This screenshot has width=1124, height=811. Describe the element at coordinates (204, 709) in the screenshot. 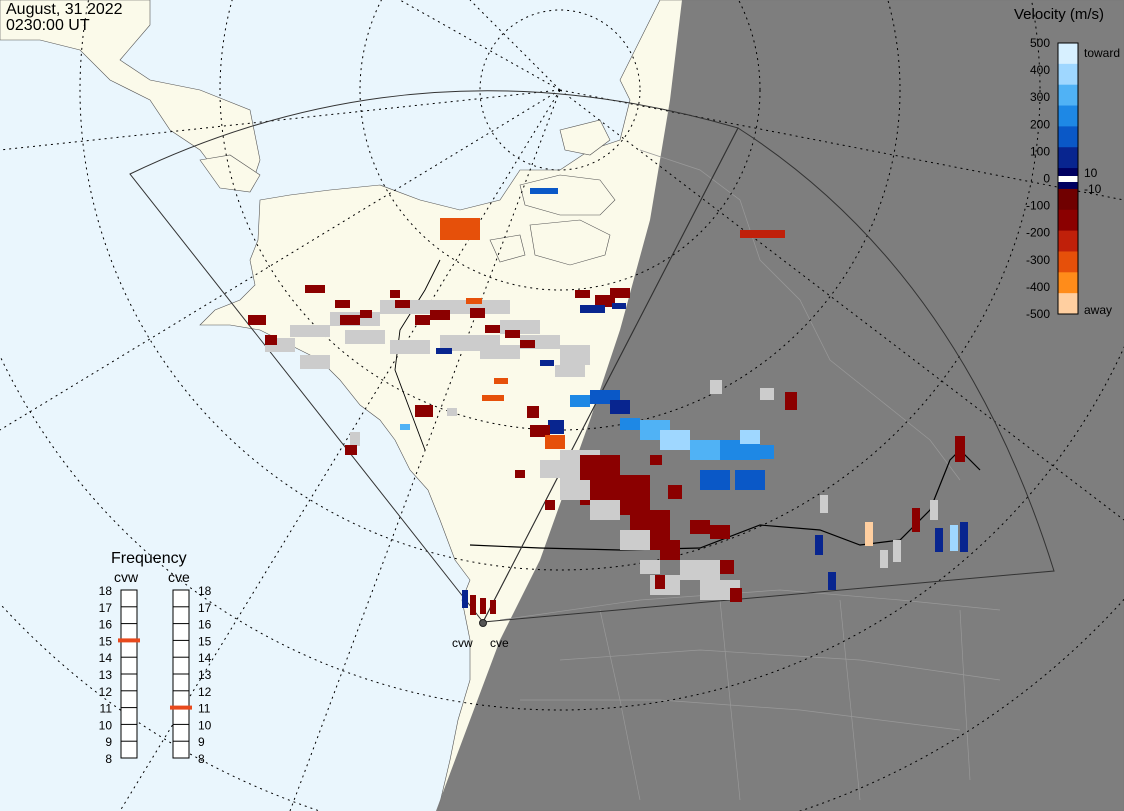

I see `cve-frequency-tick-label: 11` at that location.